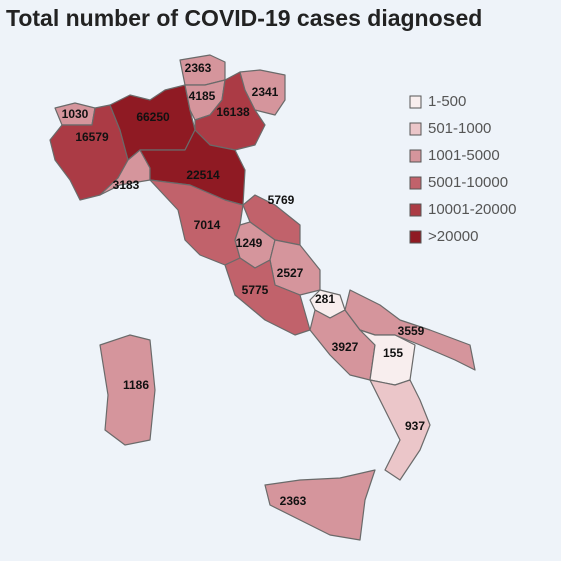 The width and height of the screenshot is (561, 561). What do you see at coordinates (92, 137) in the screenshot?
I see `region-label: 16579` at bounding box center [92, 137].